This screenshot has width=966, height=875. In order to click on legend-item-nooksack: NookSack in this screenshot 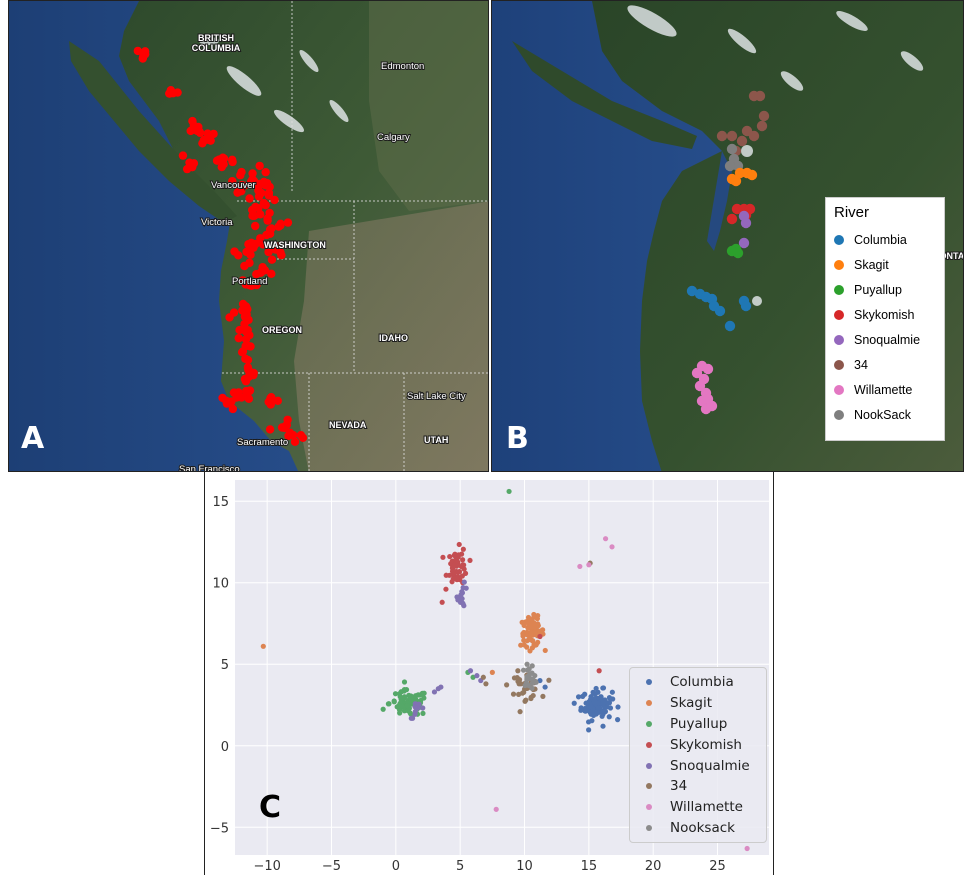, I will do `click(885, 414)`.